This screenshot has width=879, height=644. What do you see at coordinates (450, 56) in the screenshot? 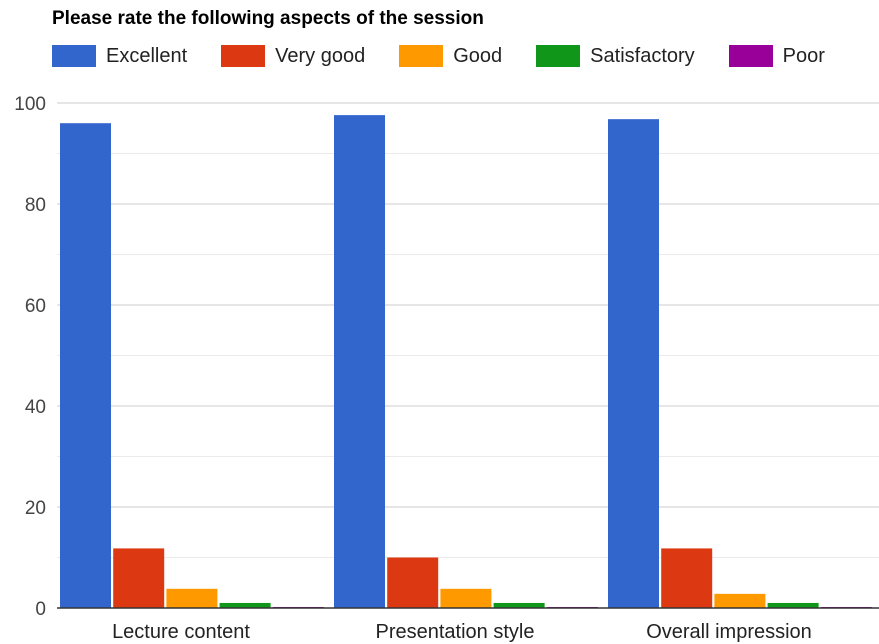
I see `legend-item-good: Good` at bounding box center [450, 56].